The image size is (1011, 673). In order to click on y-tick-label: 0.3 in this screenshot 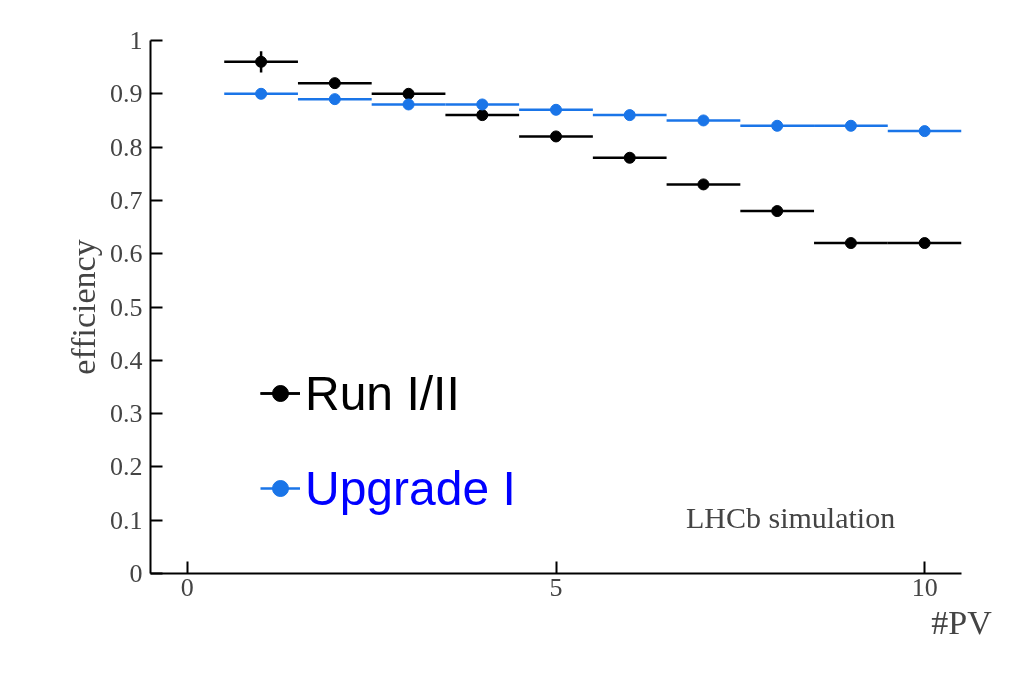, I will do `click(126, 414)`.